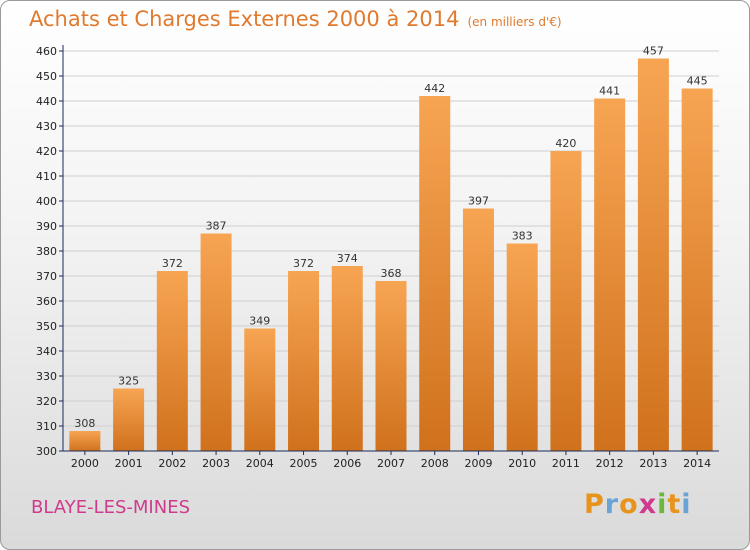  Describe the element at coordinates (85, 463) in the screenshot. I see `x-tick-label: 2000` at that location.